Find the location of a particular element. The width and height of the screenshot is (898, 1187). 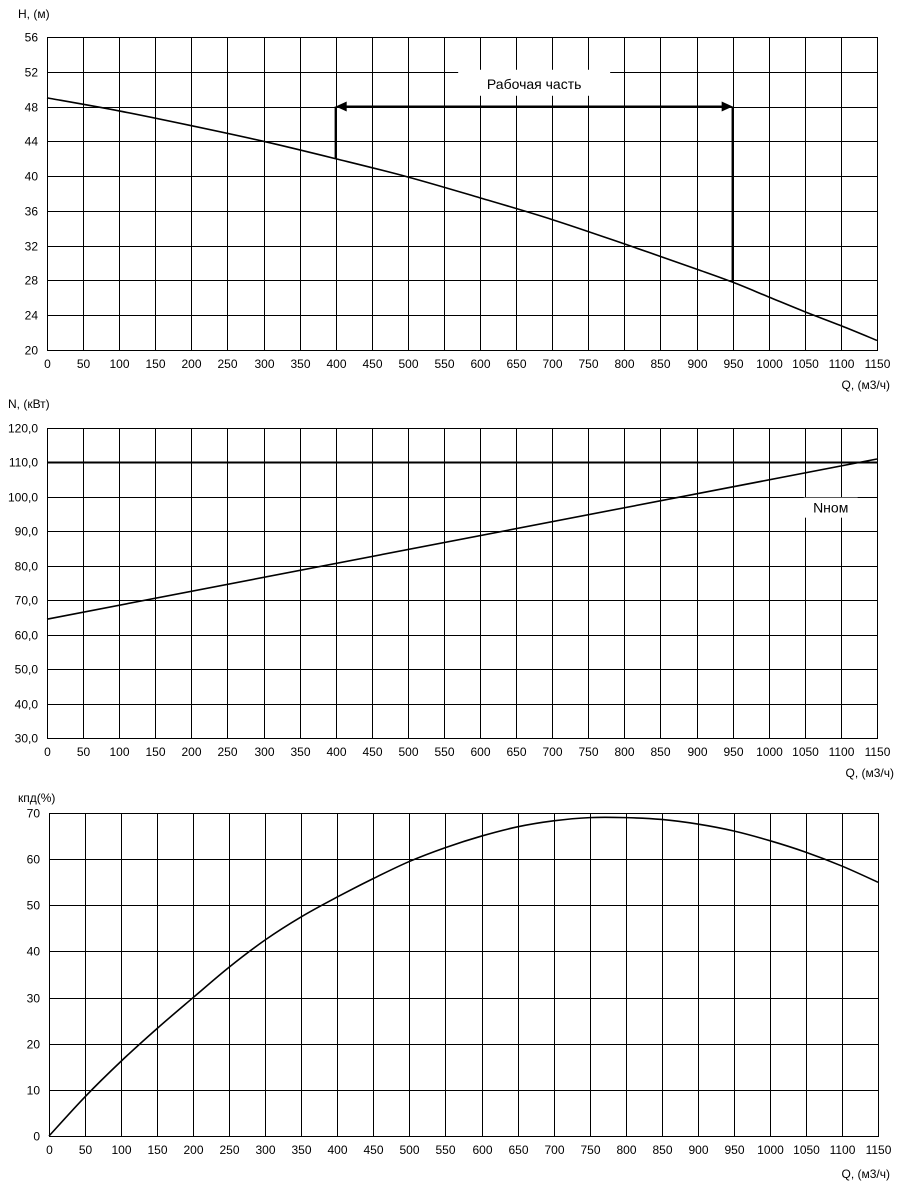

efficiency-x-tick-label: 1000 is located at coordinates (770, 1150).